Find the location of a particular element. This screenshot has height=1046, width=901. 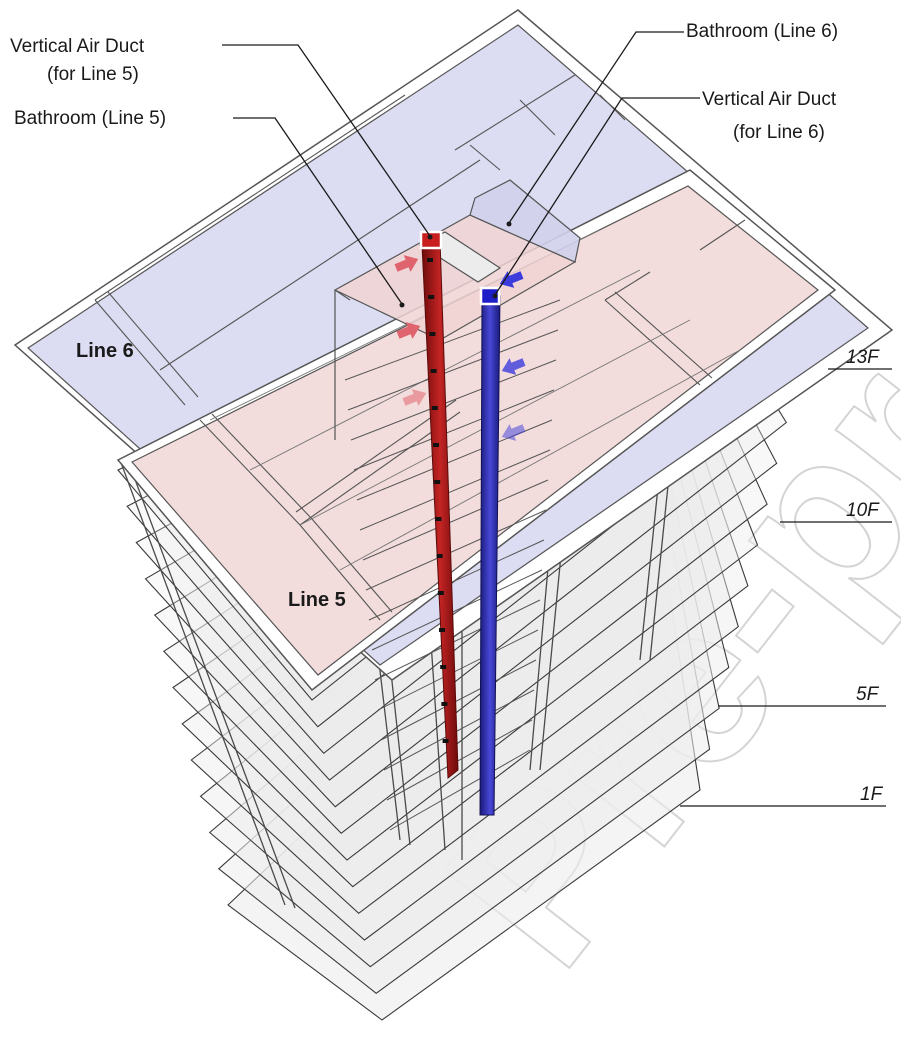

callout-dots is located at coordinates (455, 264).